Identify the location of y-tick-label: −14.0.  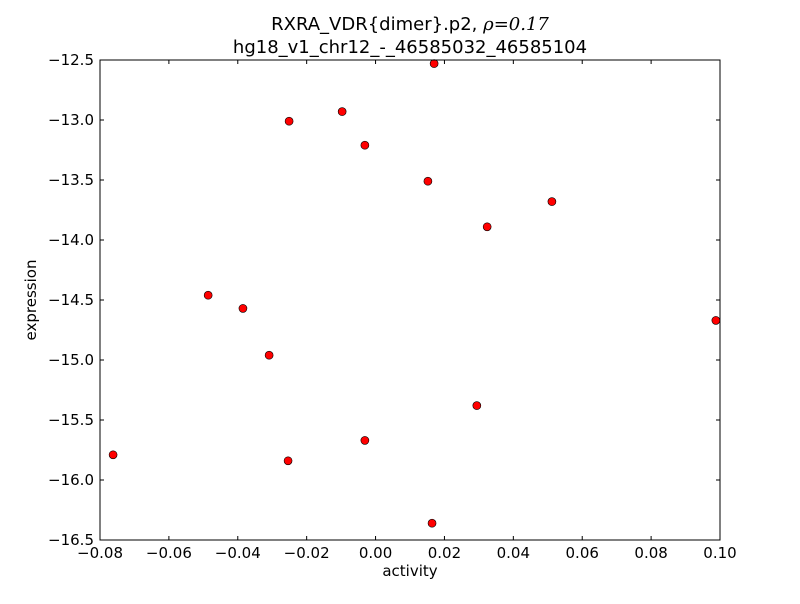
(71, 240).